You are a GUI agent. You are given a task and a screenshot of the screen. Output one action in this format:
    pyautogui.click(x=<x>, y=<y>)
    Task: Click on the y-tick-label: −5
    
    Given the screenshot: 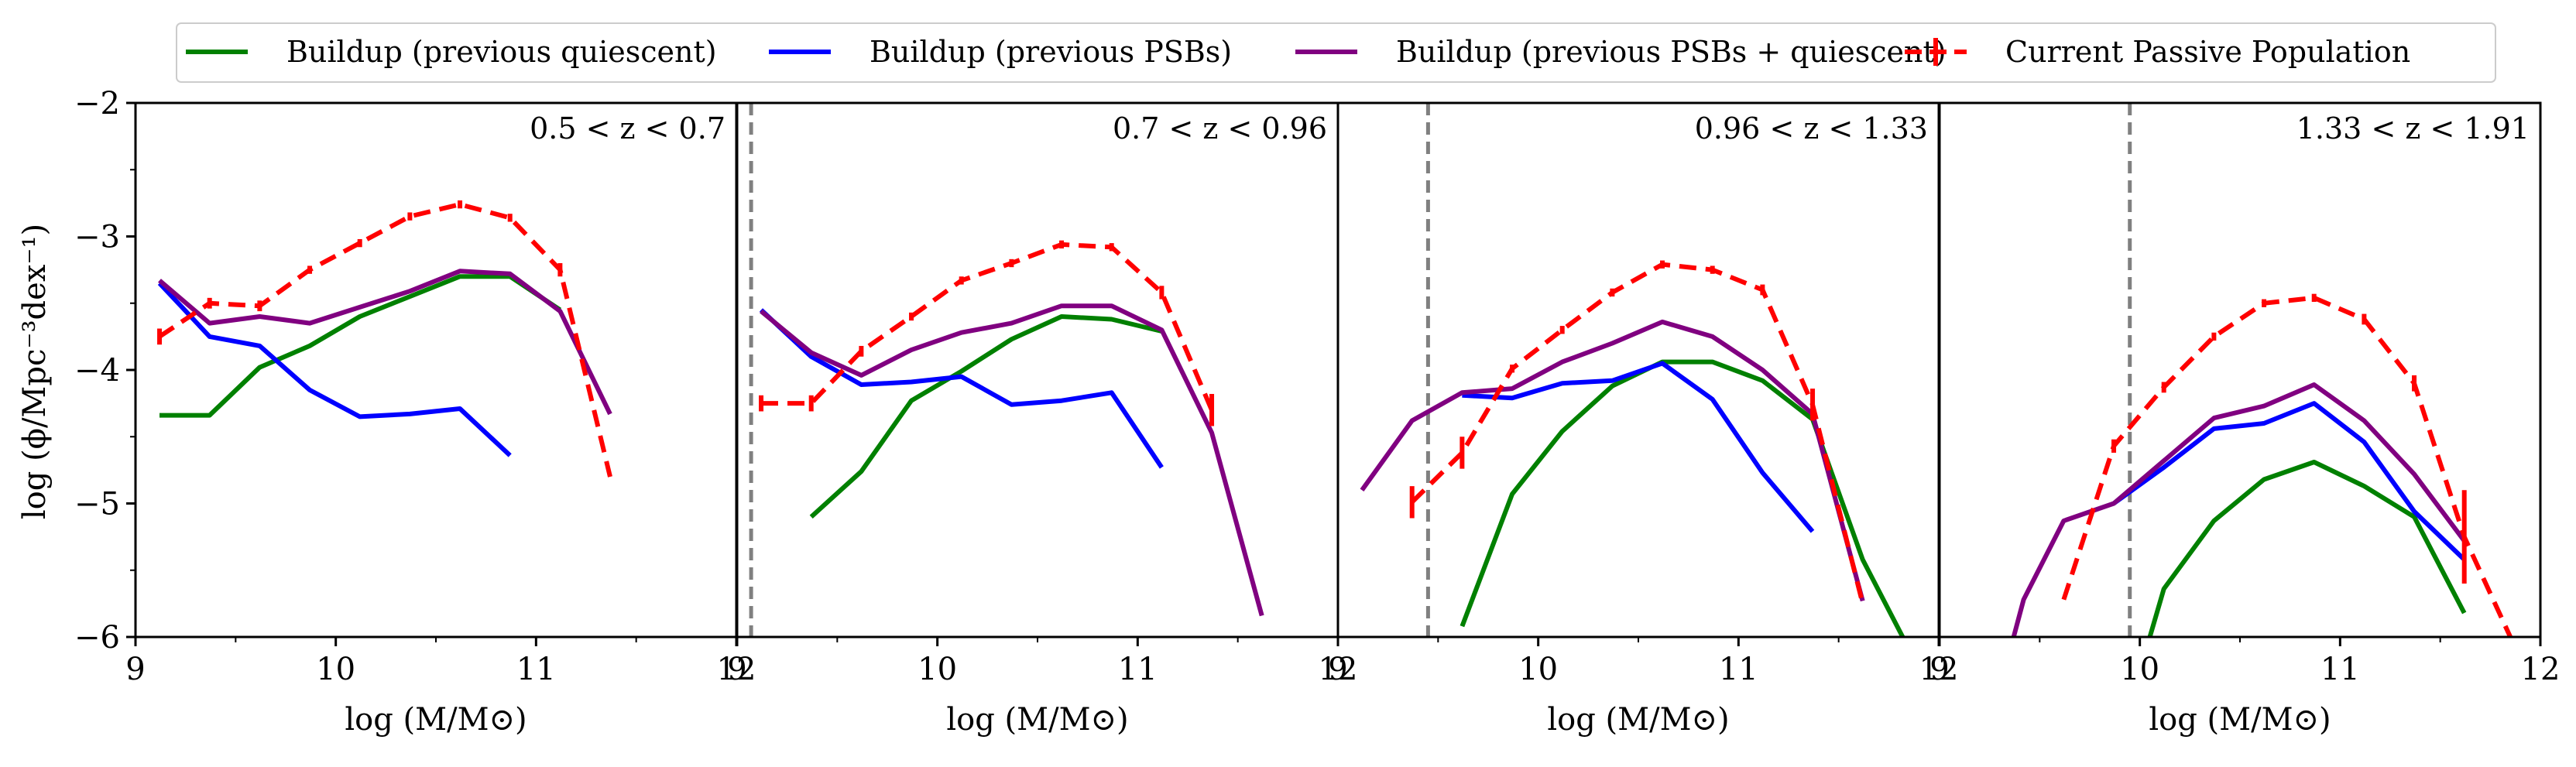 What is the action you would take?
    pyautogui.click(x=97, y=504)
    